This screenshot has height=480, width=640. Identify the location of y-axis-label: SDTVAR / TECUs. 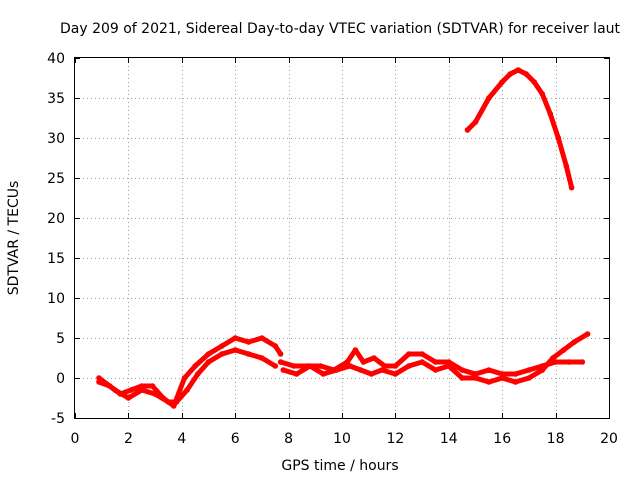
(14, 238).